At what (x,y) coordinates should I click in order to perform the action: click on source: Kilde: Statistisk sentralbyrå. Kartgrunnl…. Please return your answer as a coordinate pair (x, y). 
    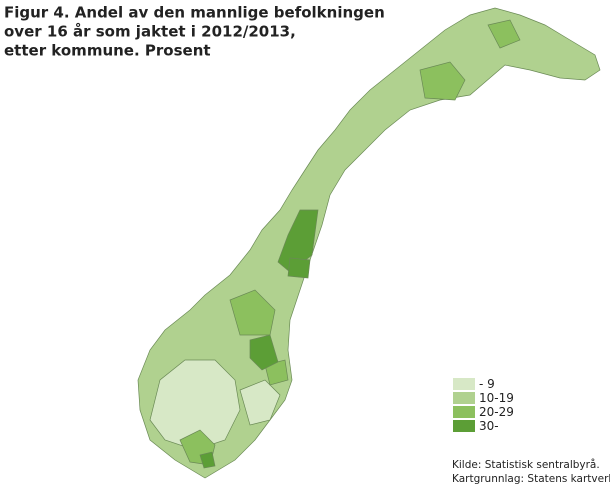
    Looking at the image, I should click on (531, 471).